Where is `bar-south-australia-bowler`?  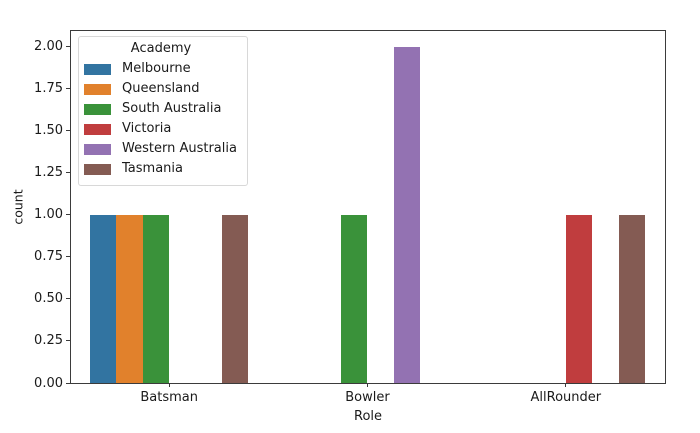 bar-south-australia-bowler is located at coordinates (354, 298).